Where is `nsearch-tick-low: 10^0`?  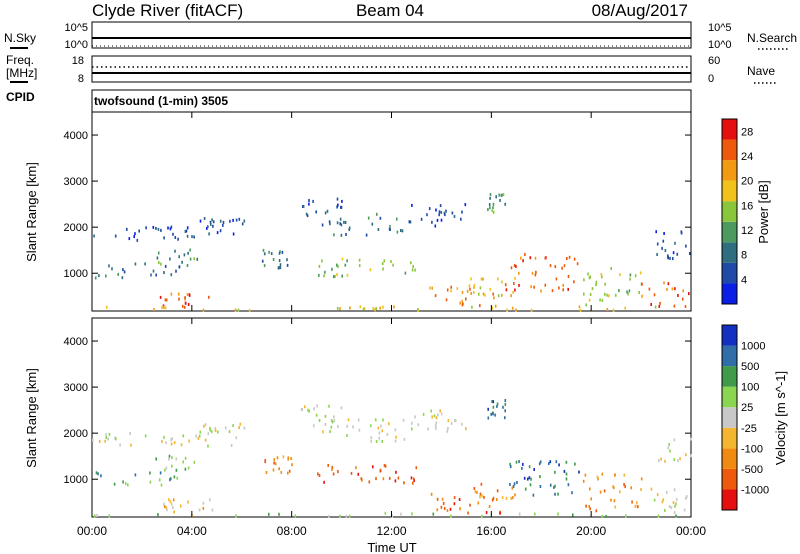
nsearch-tick-low: 10^0 is located at coordinates (720, 45).